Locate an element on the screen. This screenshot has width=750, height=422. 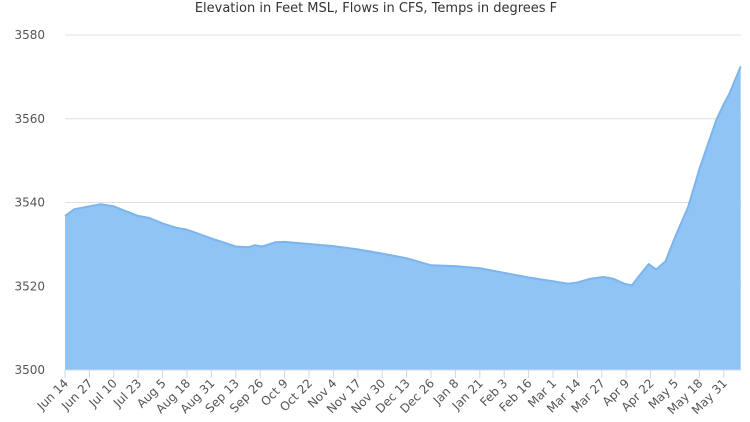
y-tick-label: 3520 is located at coordinates (29, 286).